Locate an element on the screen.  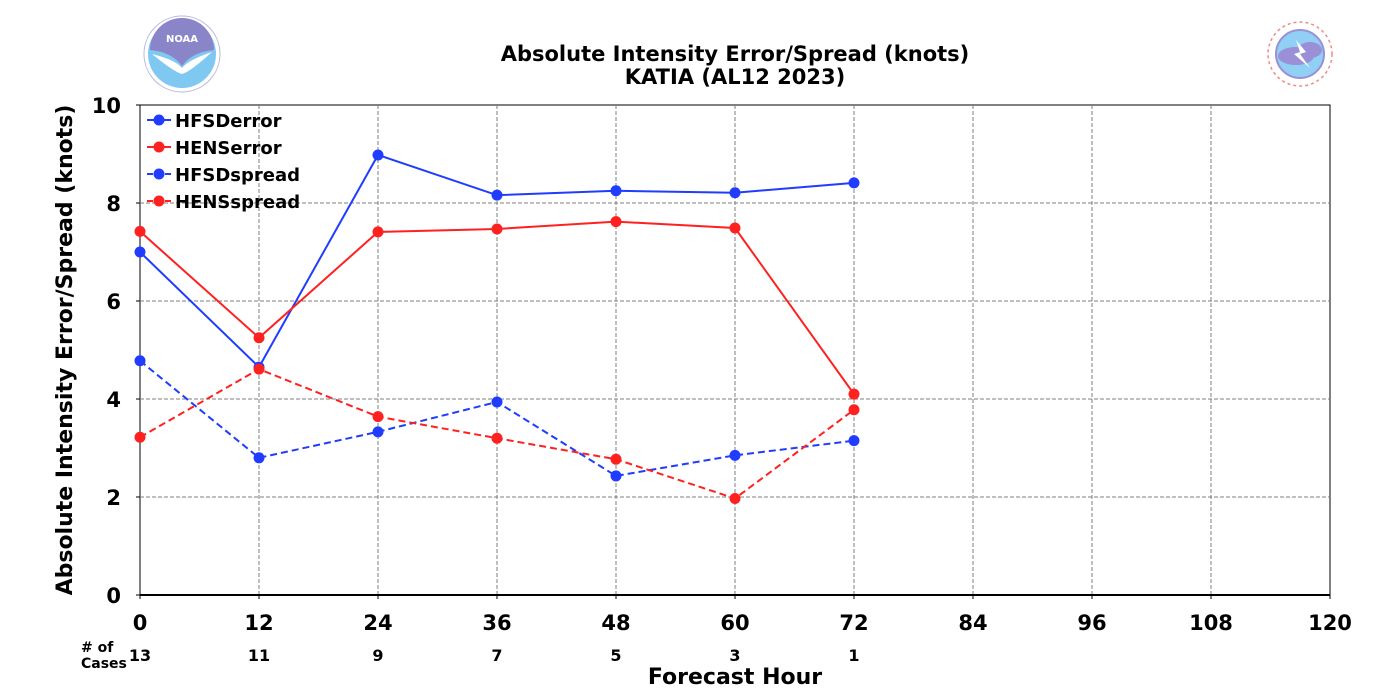
series-HENSspread is located at coordinates (497, 433).